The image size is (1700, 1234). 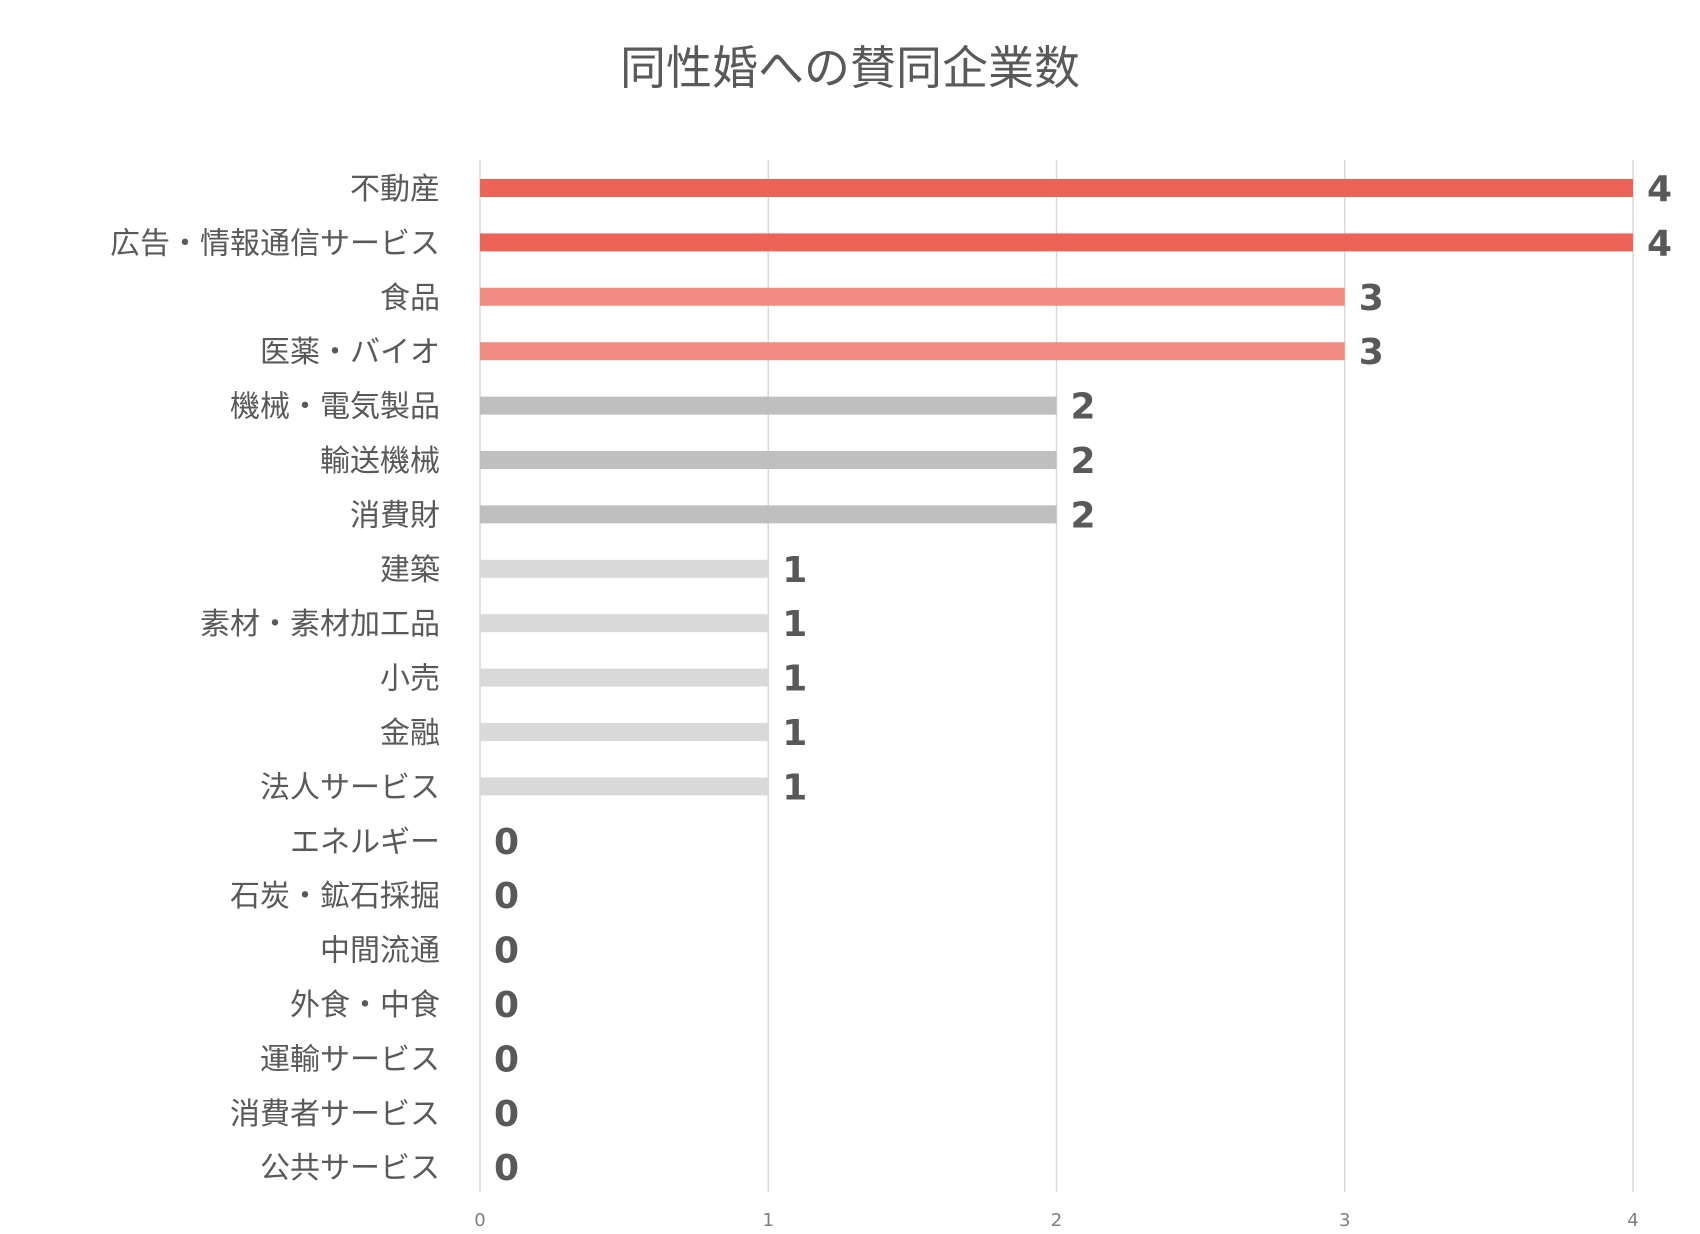 What do you see at coordinates (365, 842) in the screenshot?
I see `category-label: エネルギー` at bounding box center [365, 842].